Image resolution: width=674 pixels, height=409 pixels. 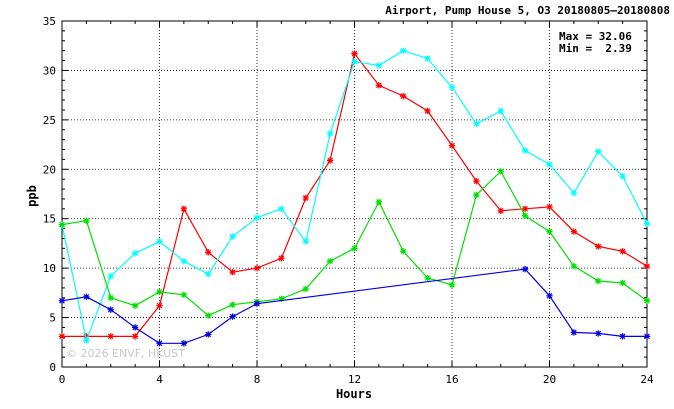 What do you see at coordinates (32, 196) in the screenshot?
I see `y-axis-title: ppb` at bounding box center [32, 196].